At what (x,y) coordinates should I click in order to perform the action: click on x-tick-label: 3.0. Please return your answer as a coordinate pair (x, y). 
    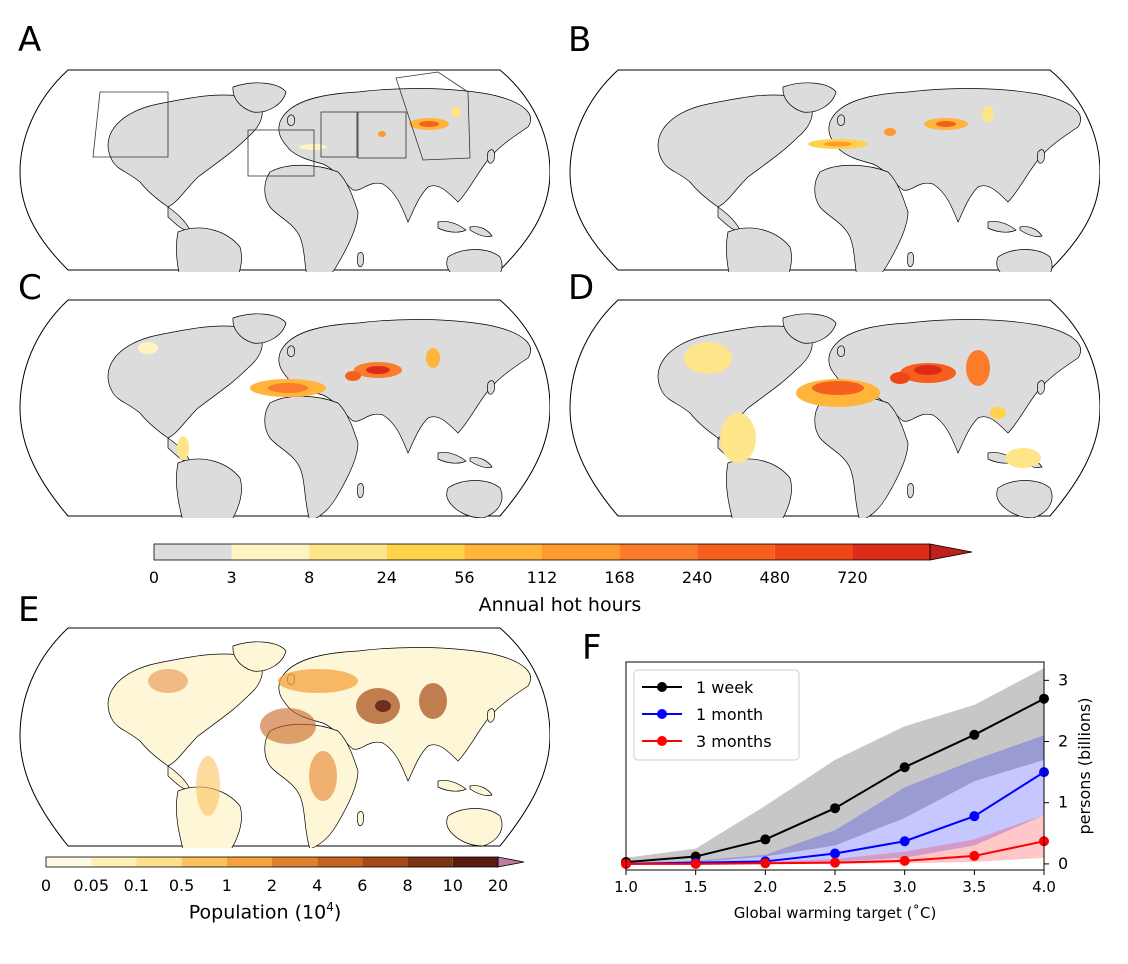
    Looking at the image, I should click on (905, 887).